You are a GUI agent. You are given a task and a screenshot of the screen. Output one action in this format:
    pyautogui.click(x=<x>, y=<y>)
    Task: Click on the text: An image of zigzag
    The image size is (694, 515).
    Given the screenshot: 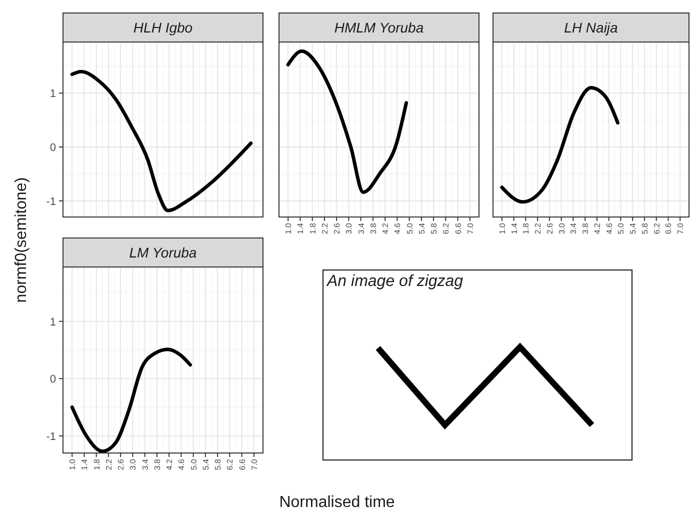 What is the action you would take?
    pyautogui.click(x=395, y=281)
    